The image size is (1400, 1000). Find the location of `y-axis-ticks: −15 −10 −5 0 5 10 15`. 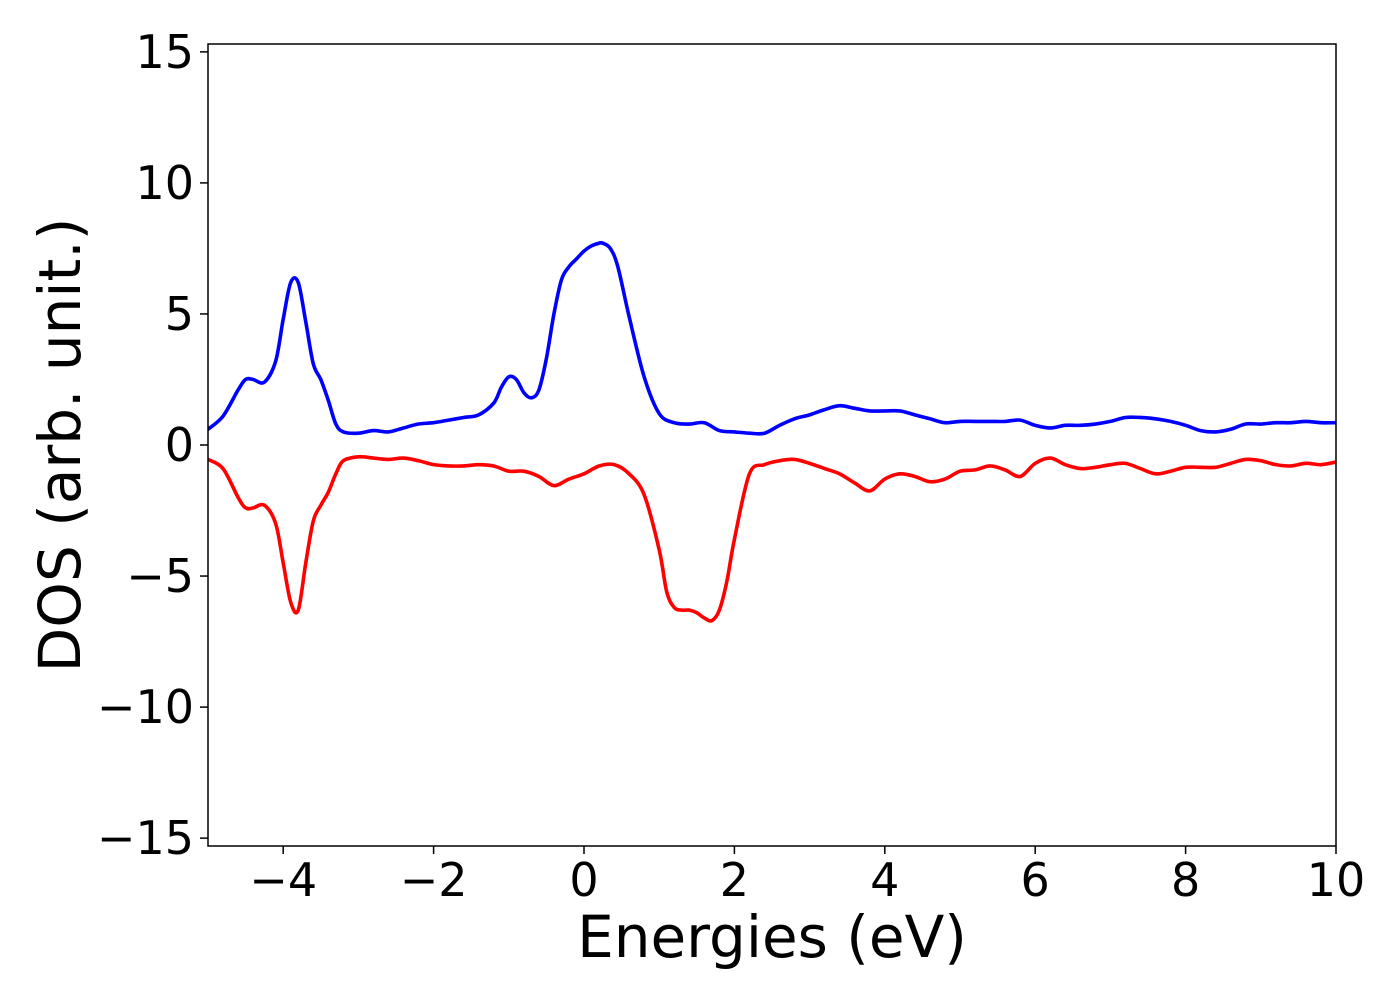

y-axis-ticks: −15 −10 −5 0 5 10 15 is located at coordinates (152, 445).